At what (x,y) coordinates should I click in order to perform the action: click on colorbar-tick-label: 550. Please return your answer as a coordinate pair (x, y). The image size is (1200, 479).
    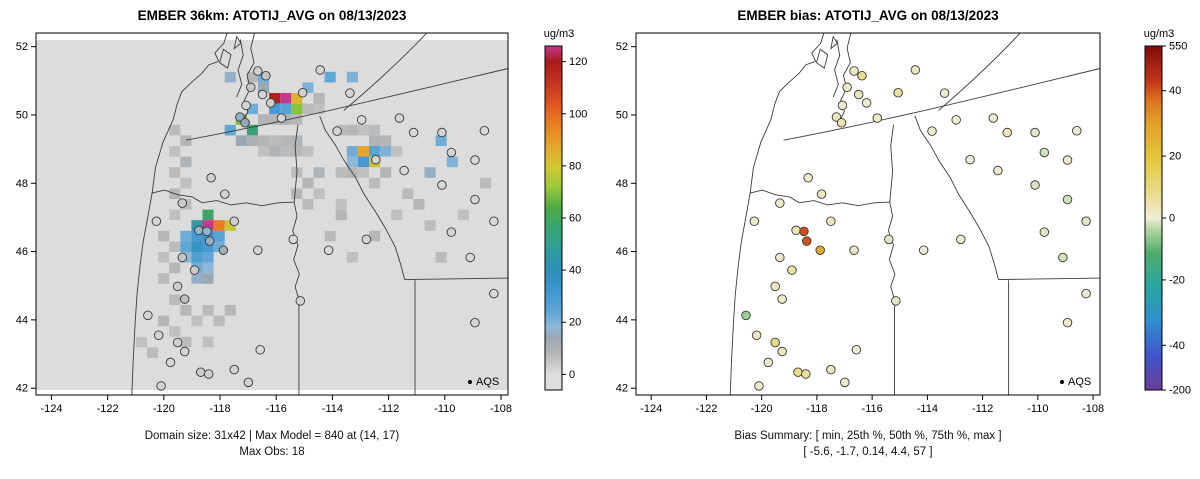
    Looking at the image, I should click on (1178, 47).